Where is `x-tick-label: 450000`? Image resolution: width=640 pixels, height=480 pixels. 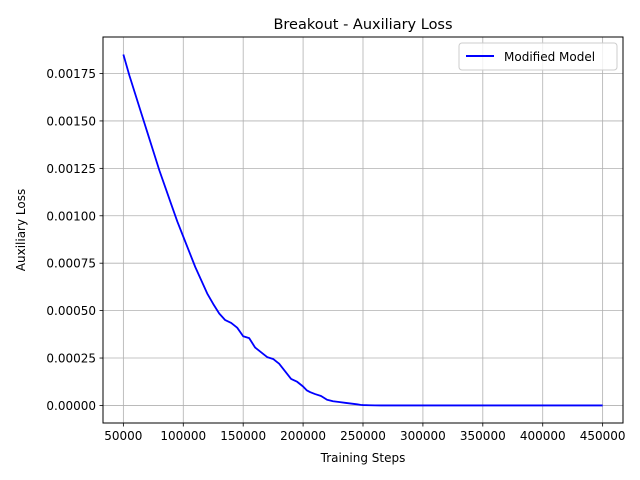 x-tick-label: 450000 is located at coordinates (603, 436).